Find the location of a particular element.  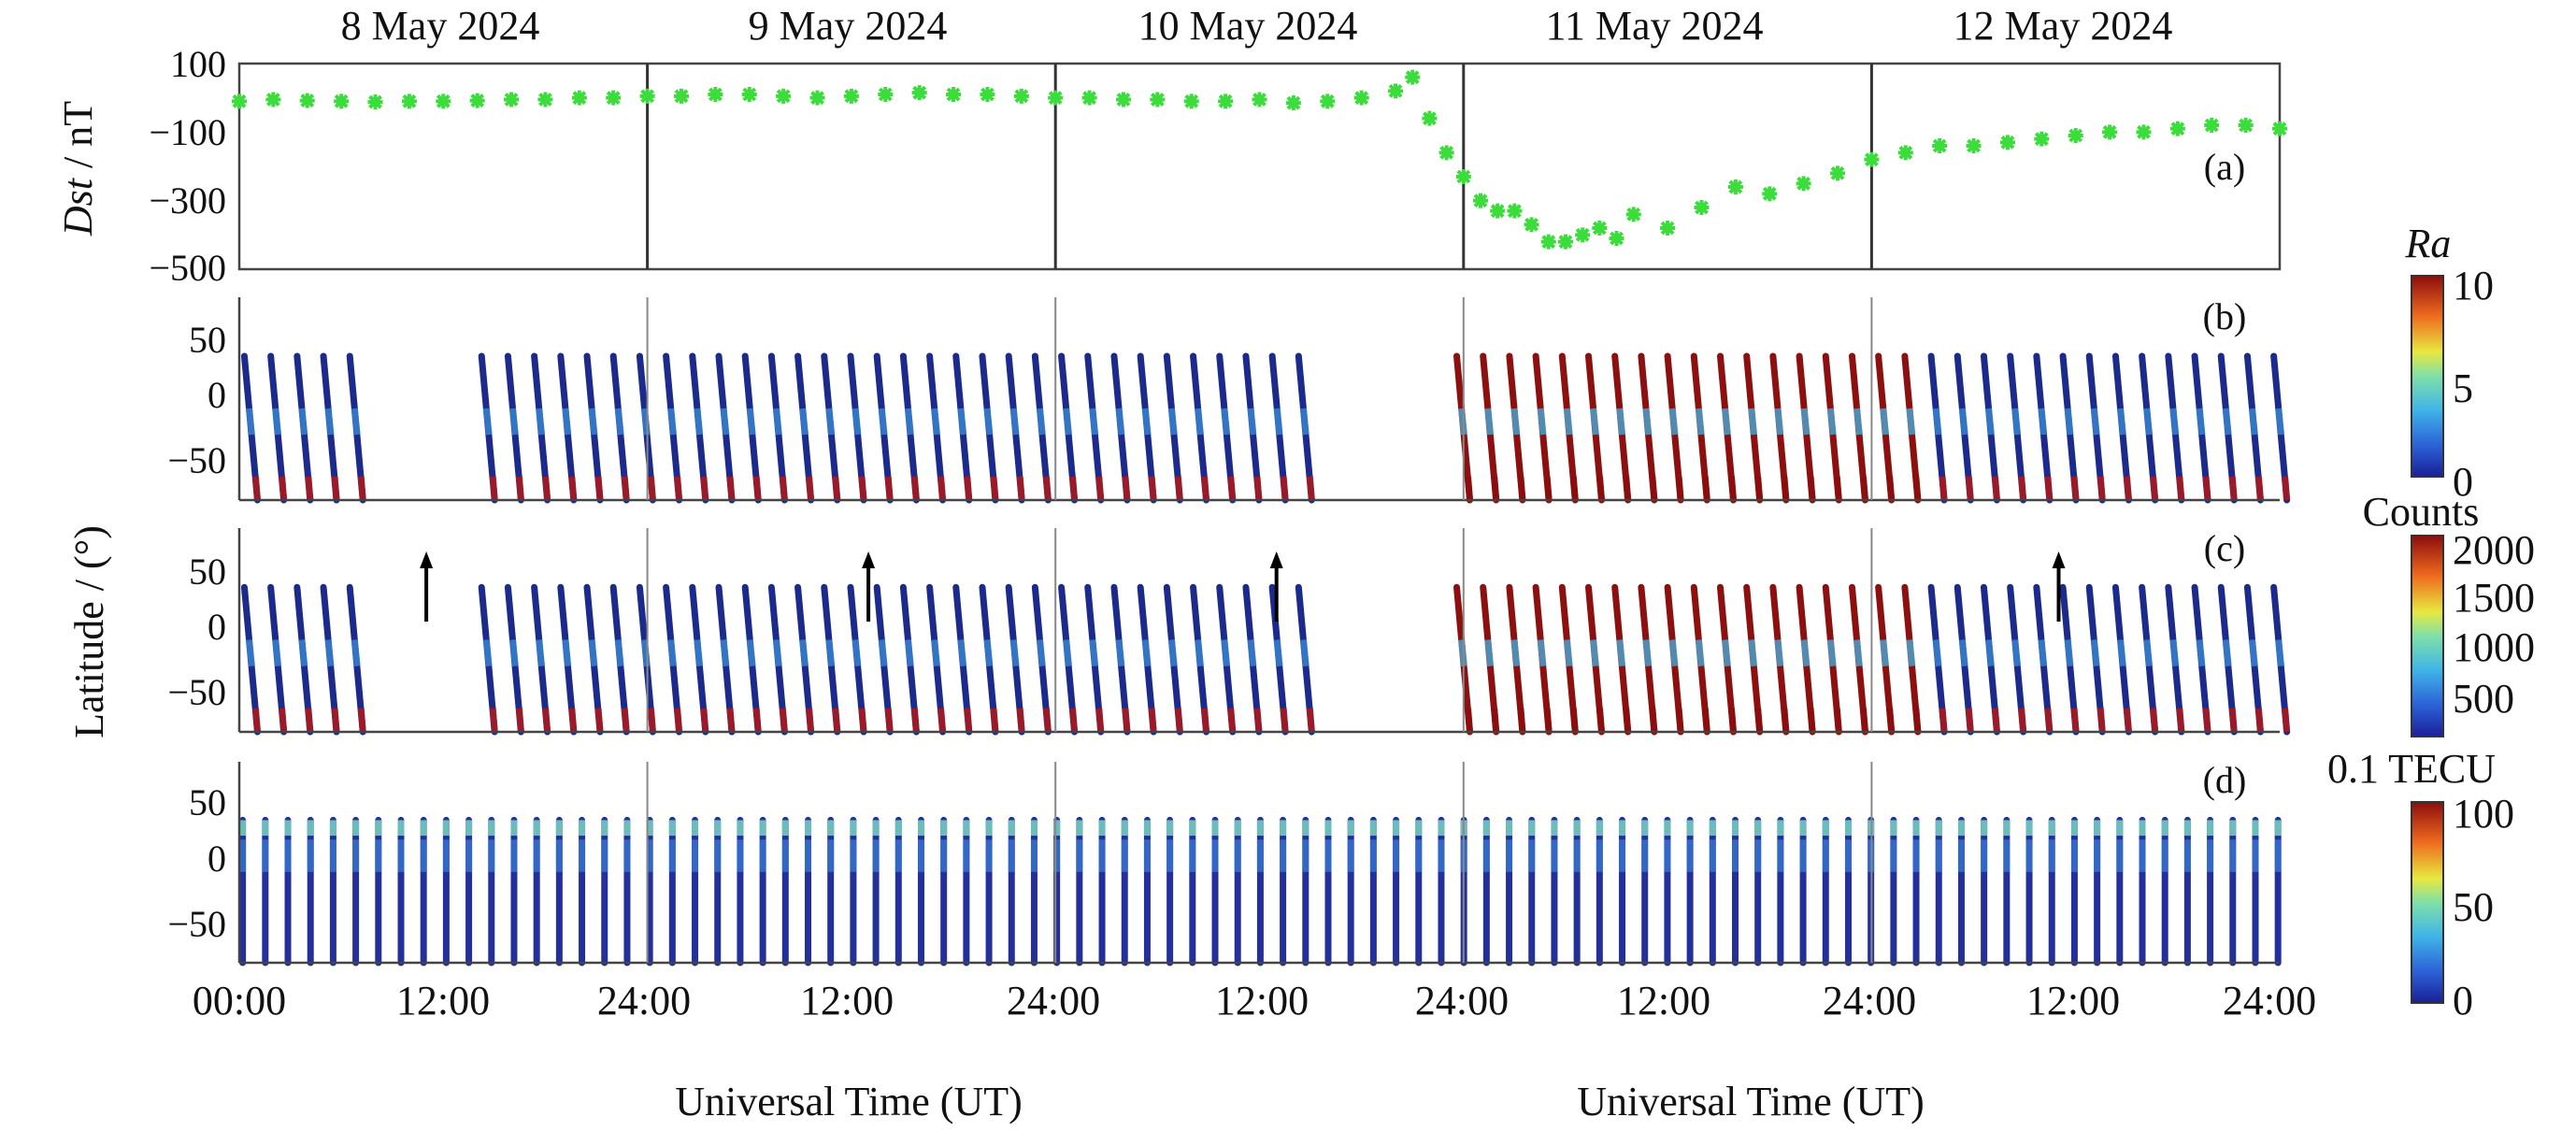

colorbar-counts-tick-1000: 1000 is located at coordinates (2494, 647).